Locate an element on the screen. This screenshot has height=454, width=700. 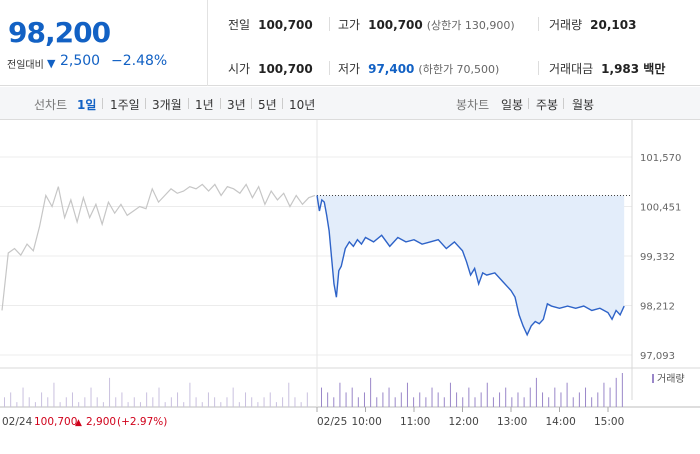
volume-stat: 거래량 20,103 is located at coordinates (592, 24).